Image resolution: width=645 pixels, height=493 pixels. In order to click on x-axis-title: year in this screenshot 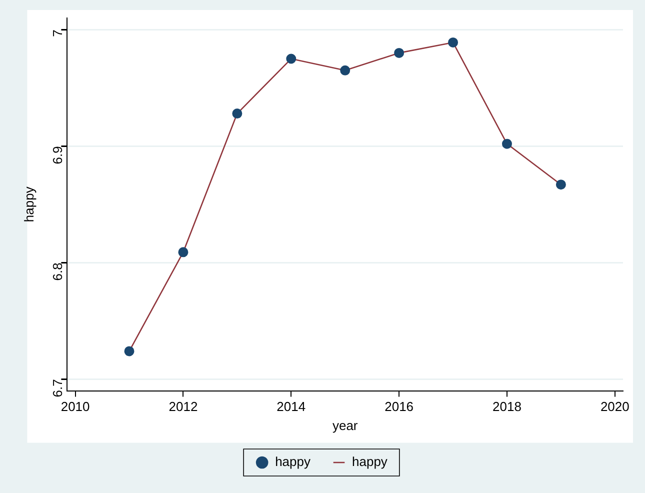, I will do `click(345, 425)`.